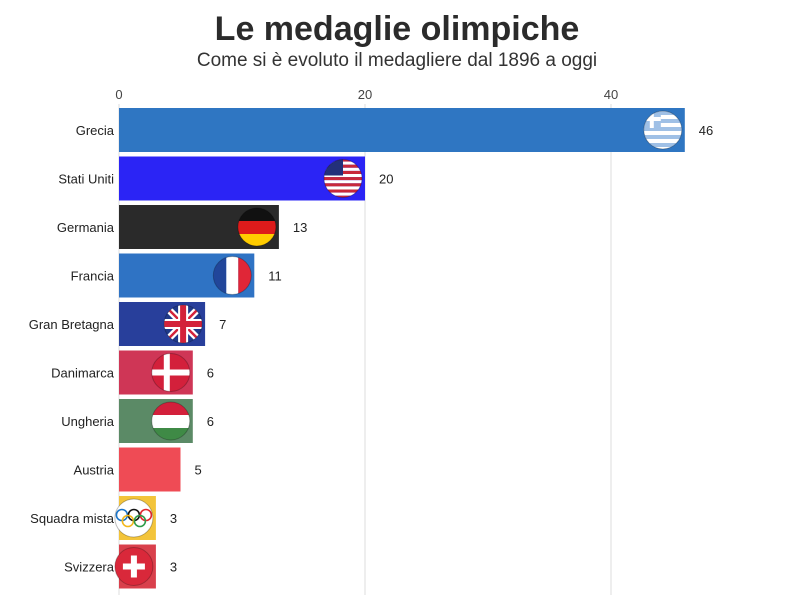  I want to click on flag-switzerland-icon, so click(134, 566).